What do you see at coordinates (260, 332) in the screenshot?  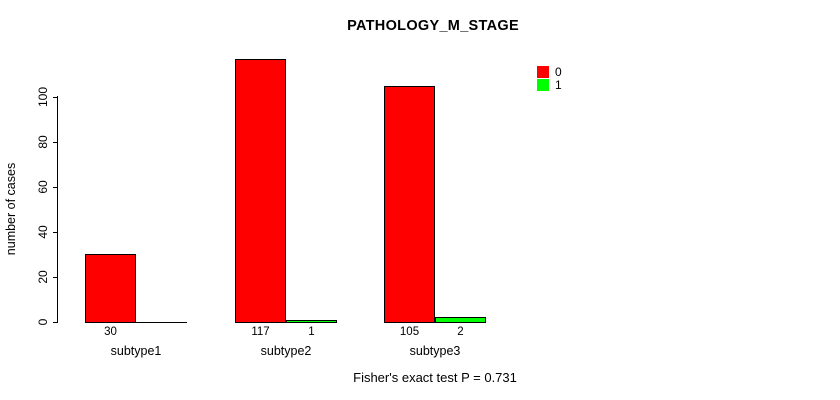 I see `bar-value-label: 117` at bounding box center [260, 332].